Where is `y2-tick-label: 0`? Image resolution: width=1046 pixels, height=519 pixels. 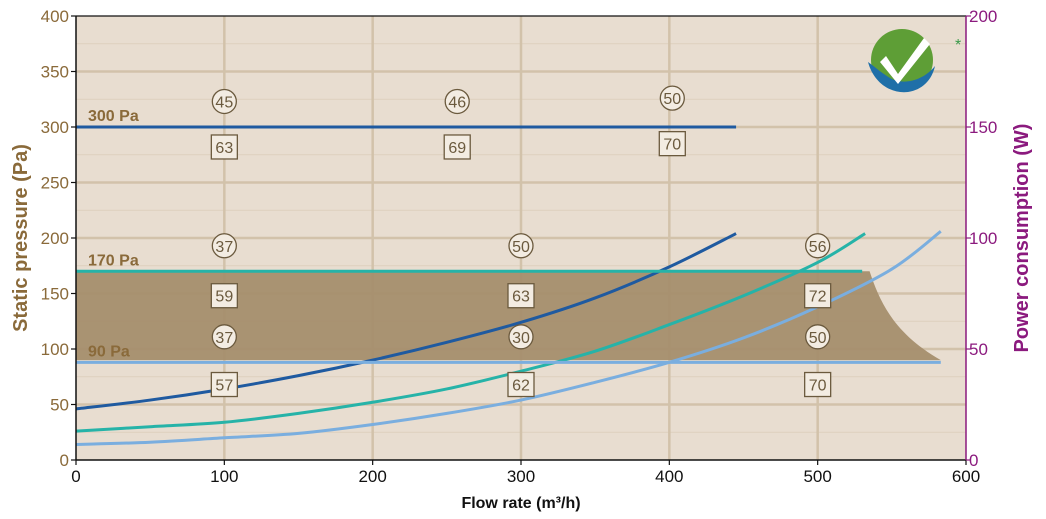
y2-tick-label: 0 is located at coordinates (973, 460).